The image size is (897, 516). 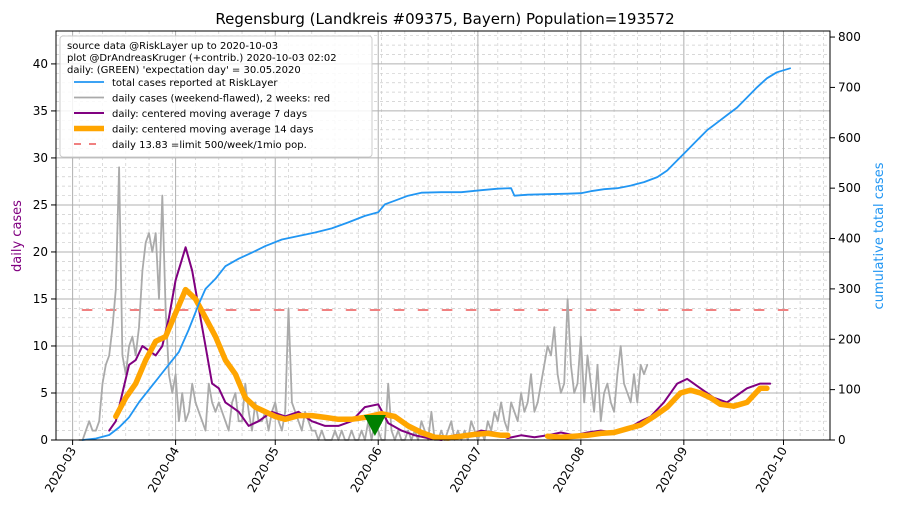 I want to click on legend-label-ma7: daily: centered moving average 7 days, so click(x=209, y=114).